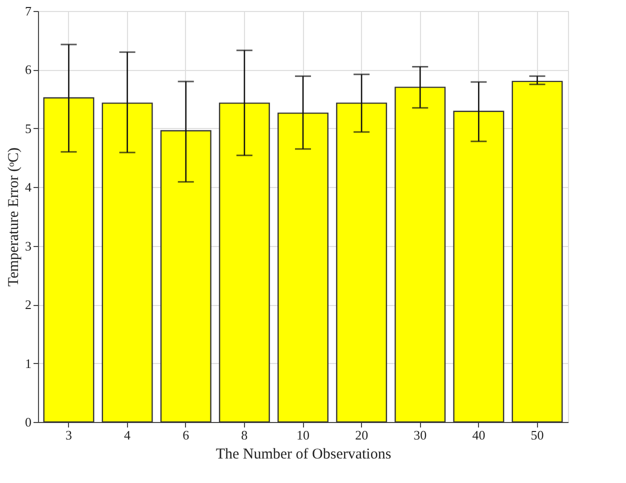 Image resolution: width=626 pixels, height=483 pixels. Describe the element at coordinates (537, 435) in the screenshot. I see `x-tick-label: 50` at that location.